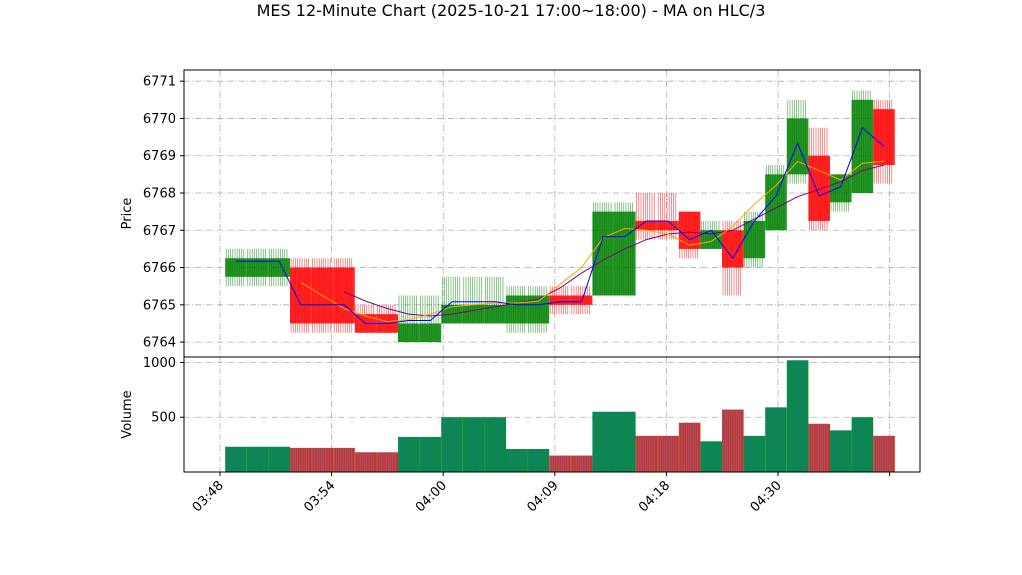  I want to click on price-ytick-label: 6771, so click(159, 82).